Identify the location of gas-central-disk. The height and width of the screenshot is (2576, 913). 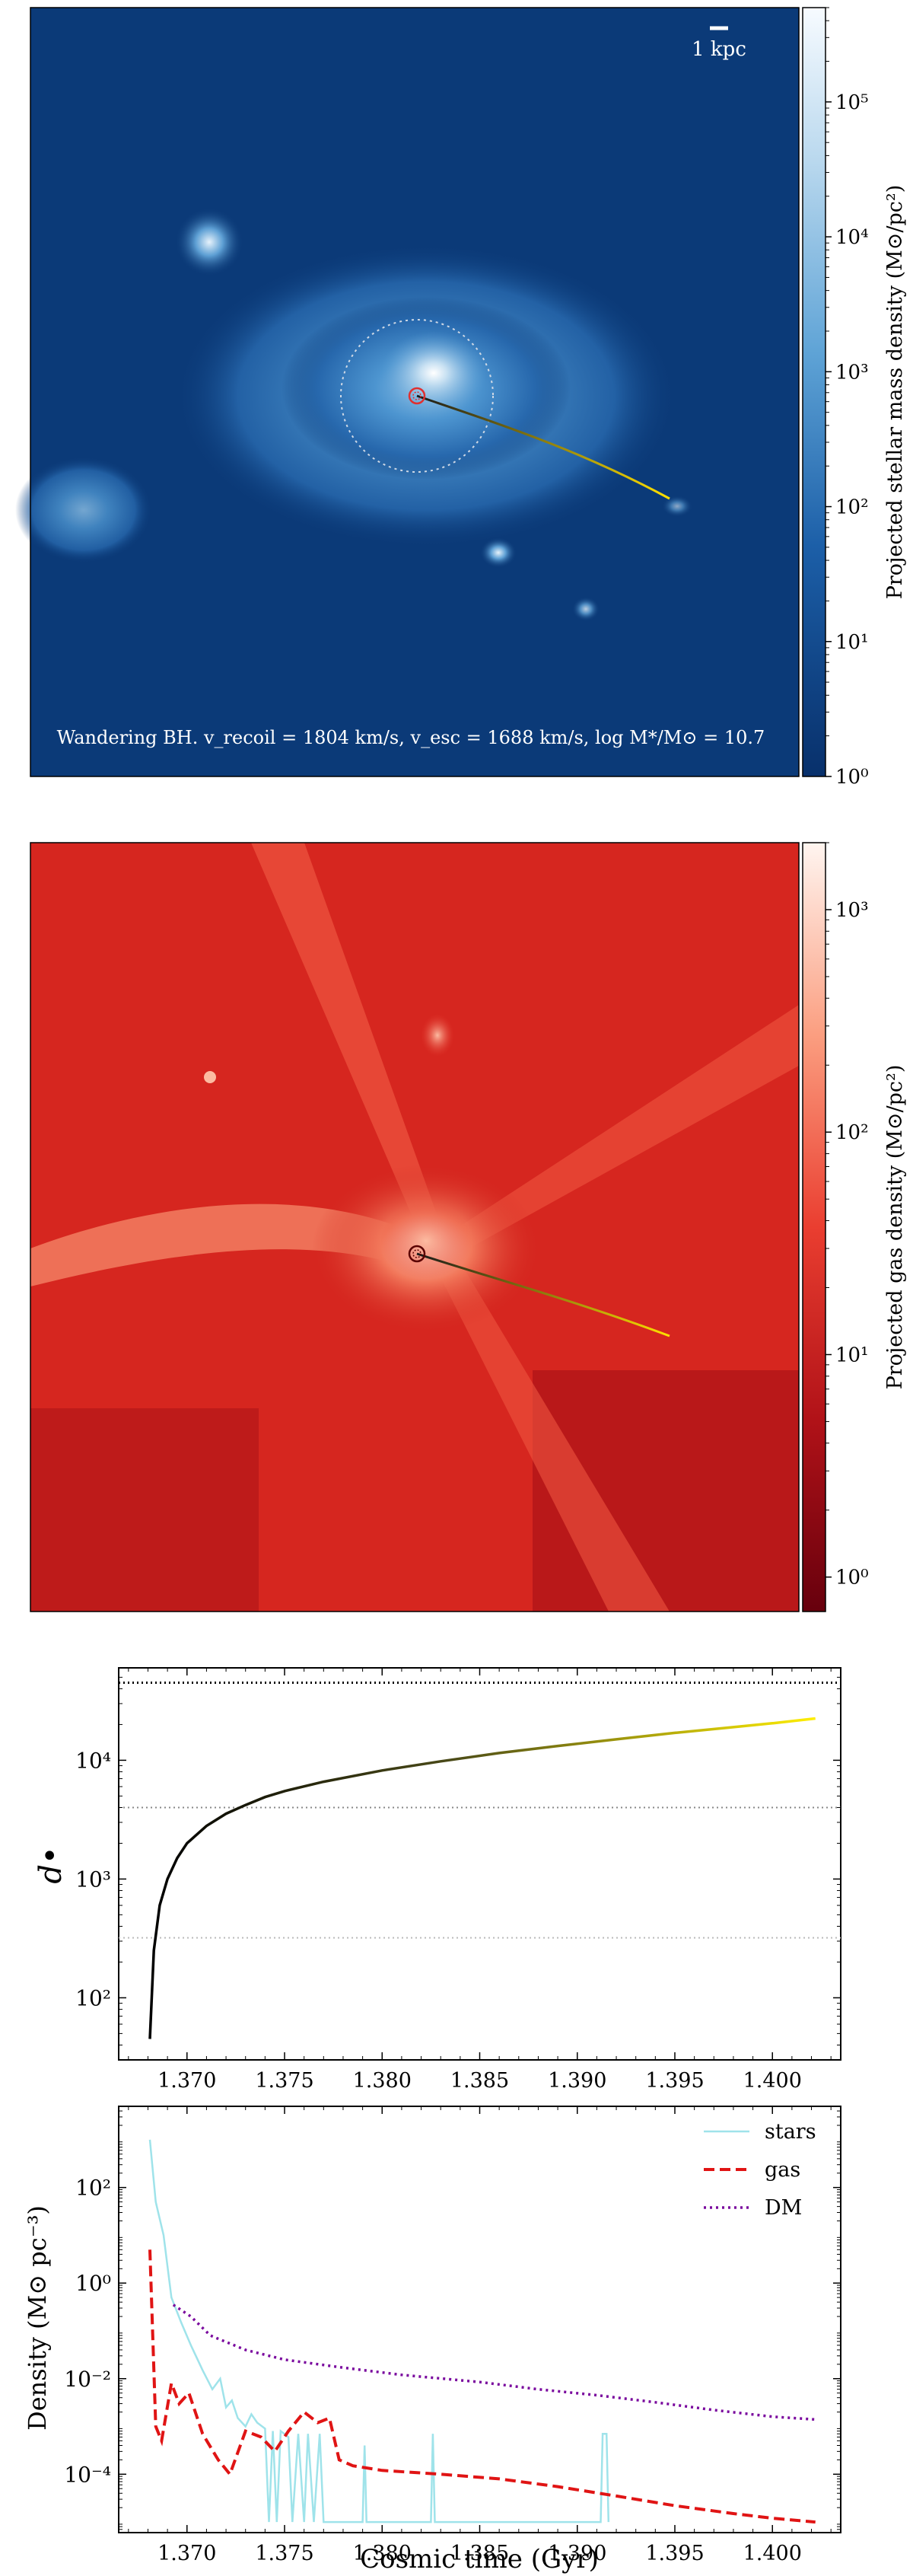
(426, 1248).